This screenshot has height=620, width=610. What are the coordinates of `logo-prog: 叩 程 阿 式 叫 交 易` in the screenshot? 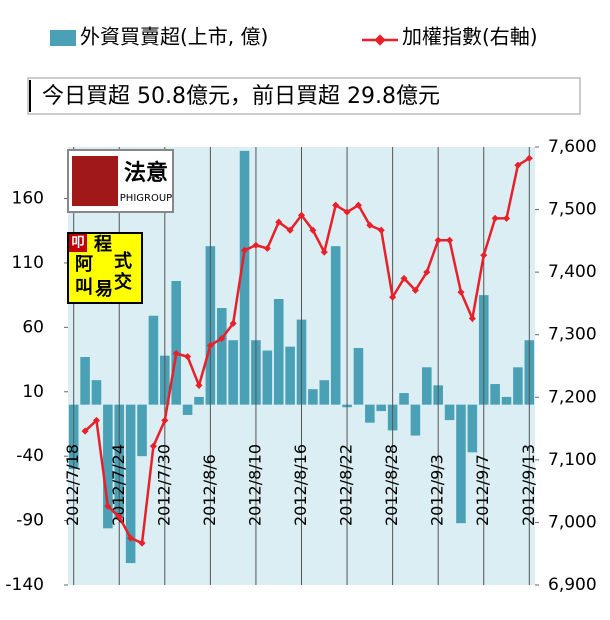 It's located at (105, 268).